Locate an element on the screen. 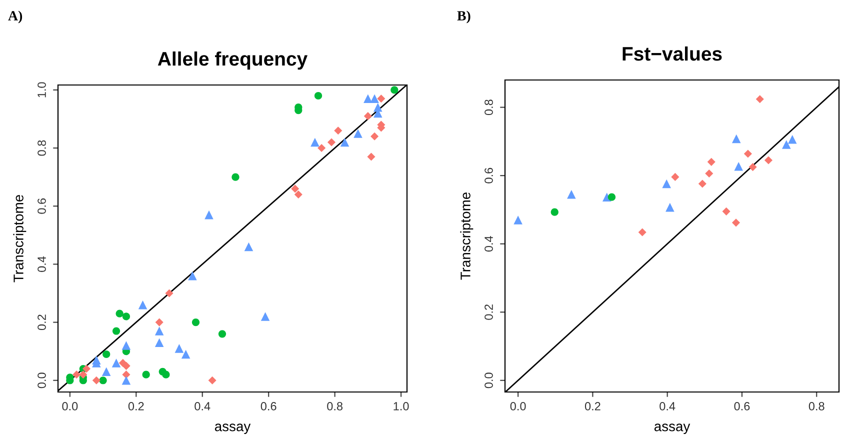  text: B) is located at coordinates (463, 17).